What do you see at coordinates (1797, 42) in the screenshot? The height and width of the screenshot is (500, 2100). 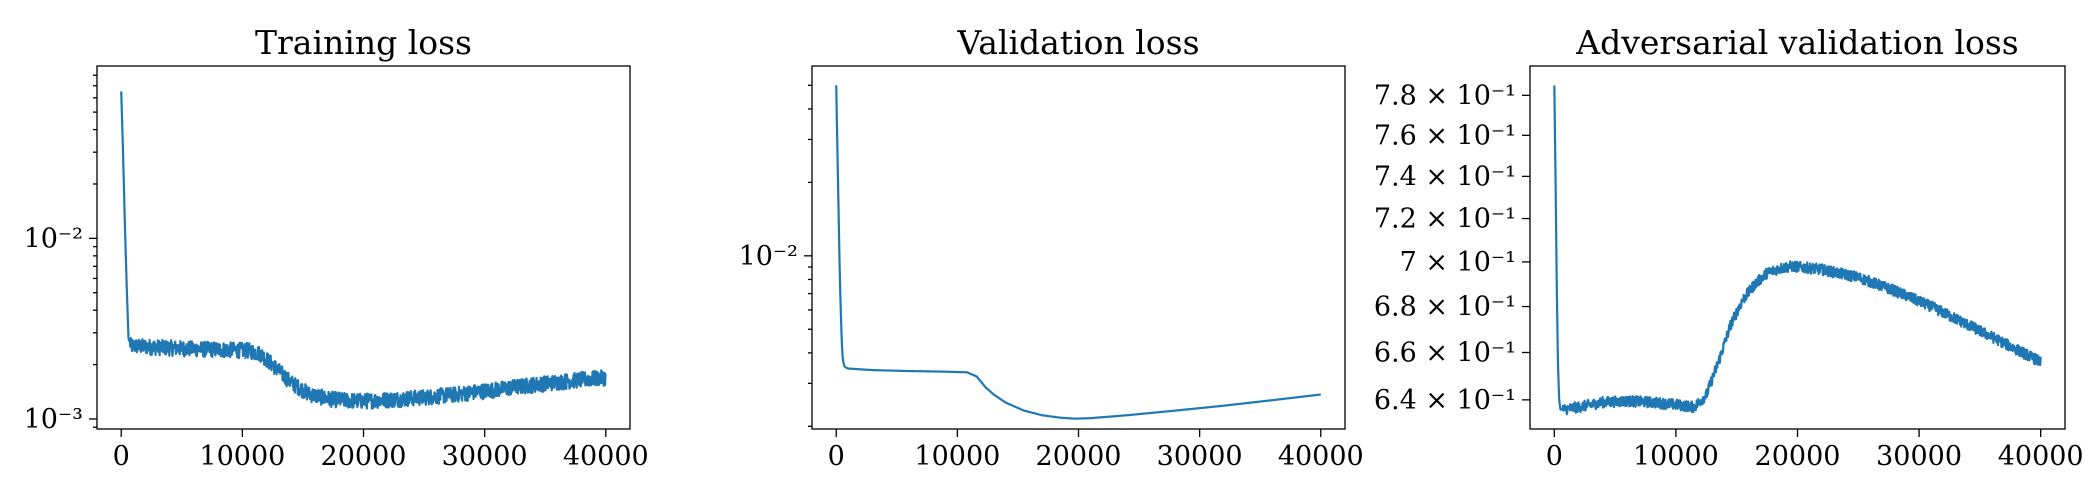 I see `panel-title: Adversarial validation loss` at bounding box center [1797, 42].